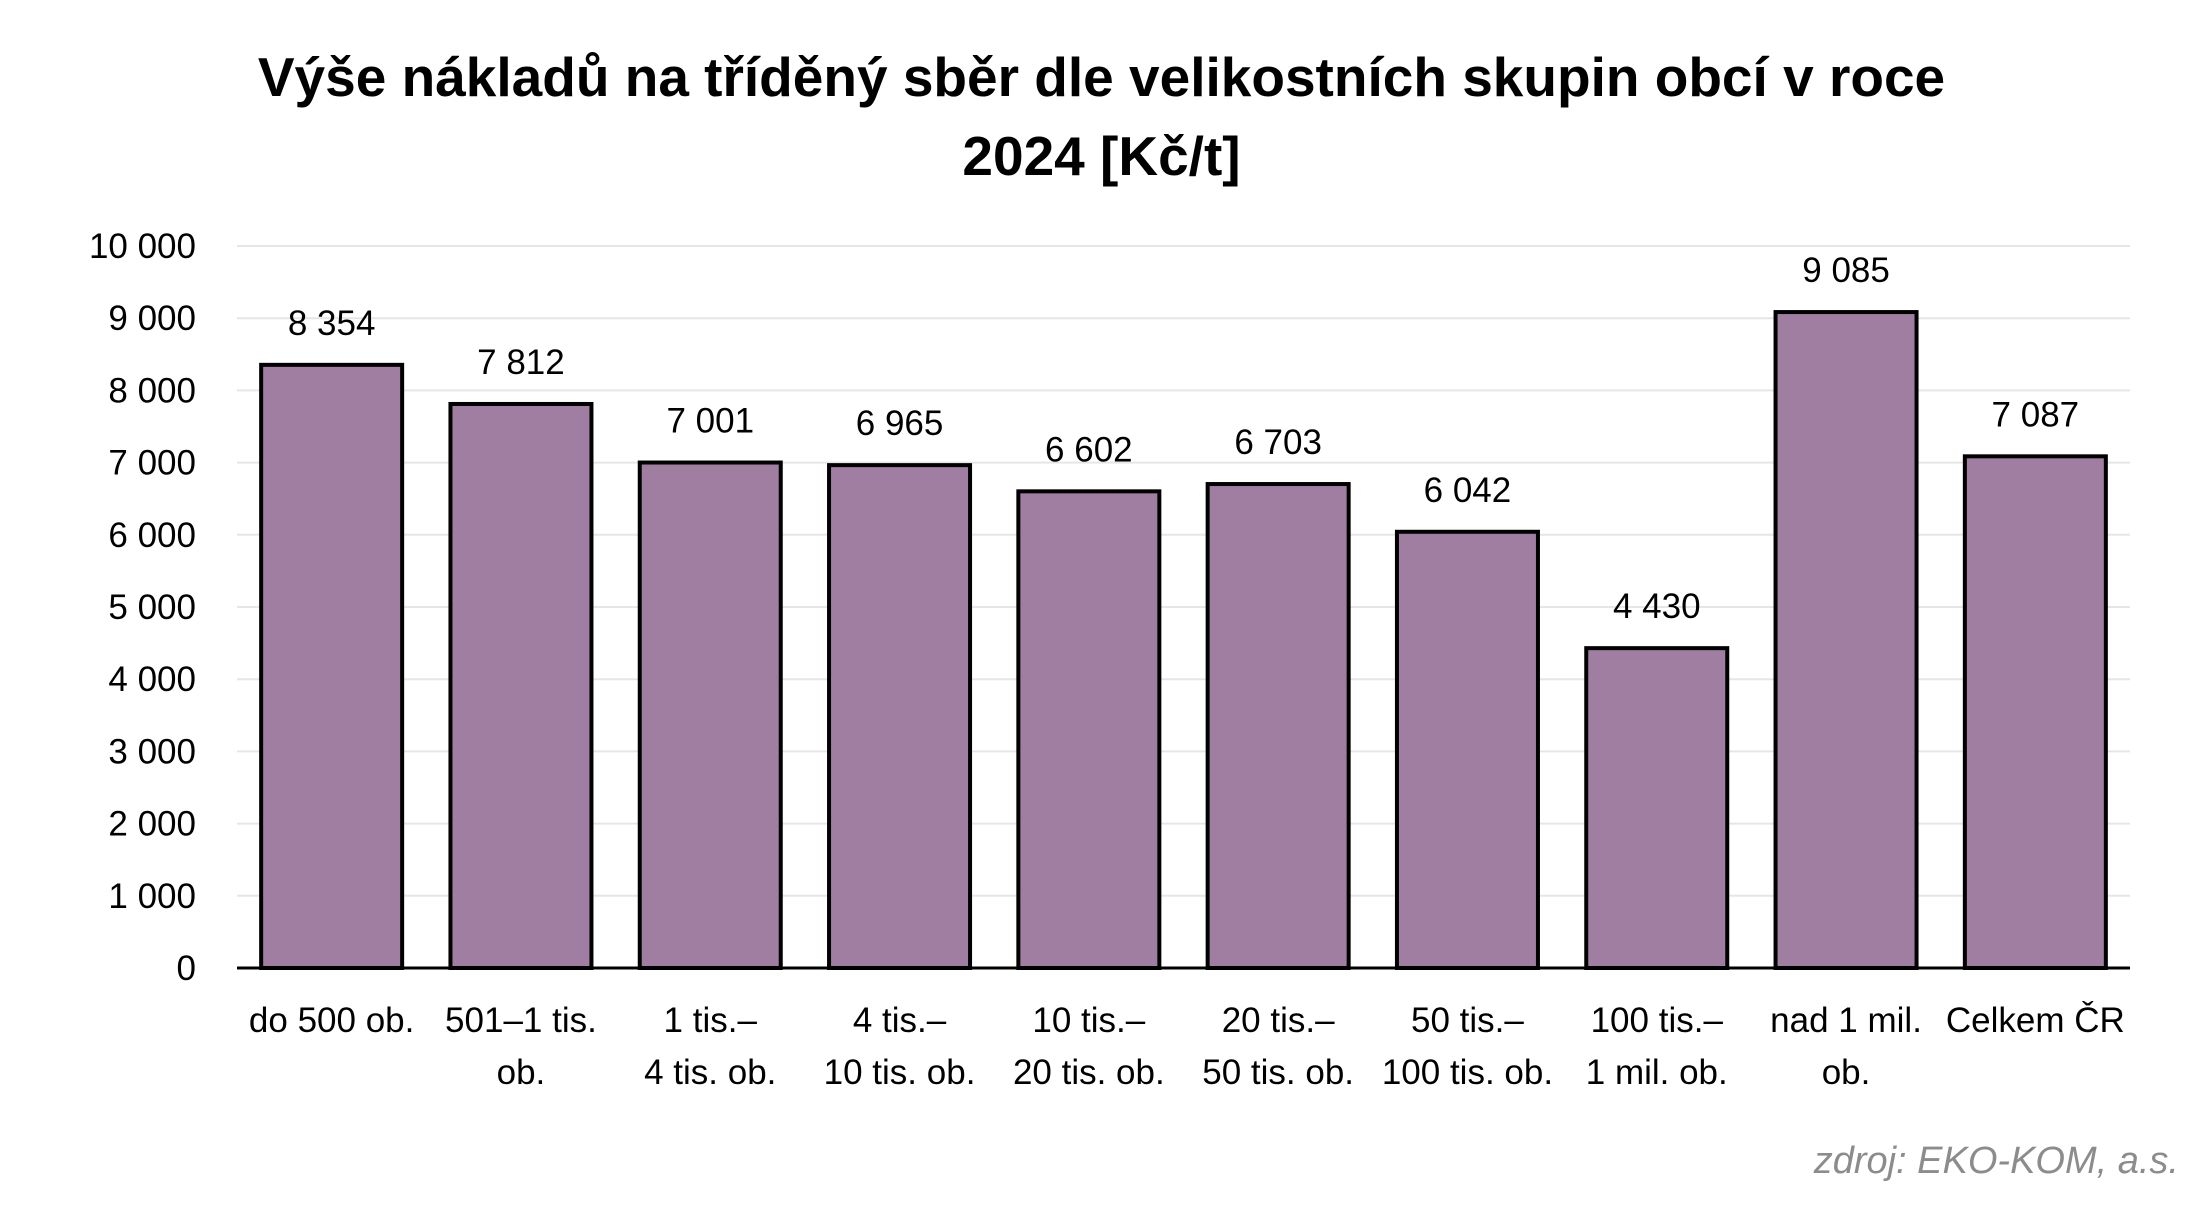 The width and height of the screenshot is (2203, 1227). I want to click on y-tick-label: 5 000, so click(152, 607).